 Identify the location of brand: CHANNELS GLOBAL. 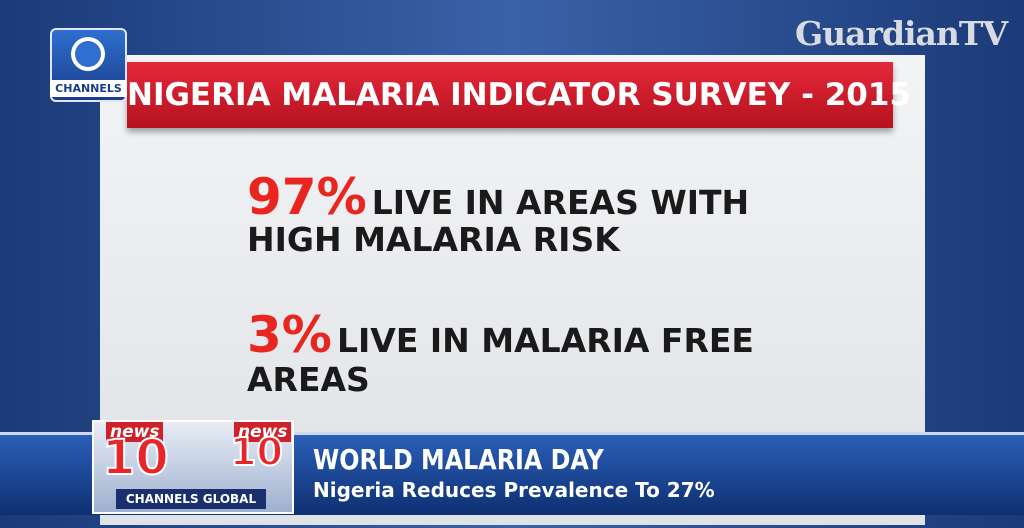
(191, 499).